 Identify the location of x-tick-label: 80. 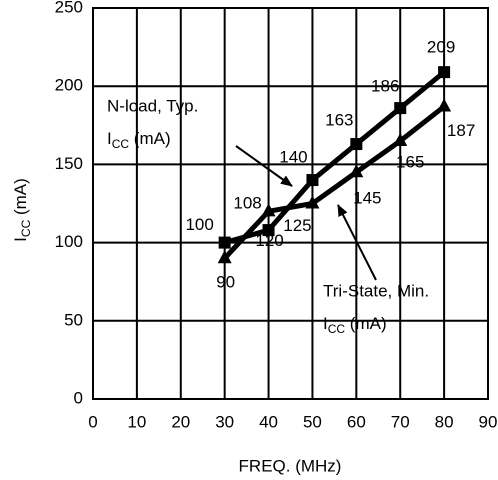
(444, 421).